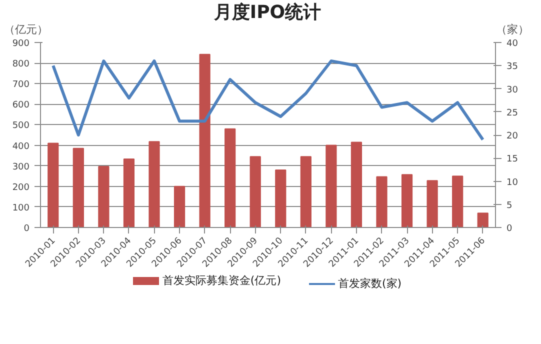 Image resolution: width=541 pixels, height=344 pixels. Describe the element at coordinates (512, 67) in the screenshot. I see `y2-tick-label: 35` at that location.